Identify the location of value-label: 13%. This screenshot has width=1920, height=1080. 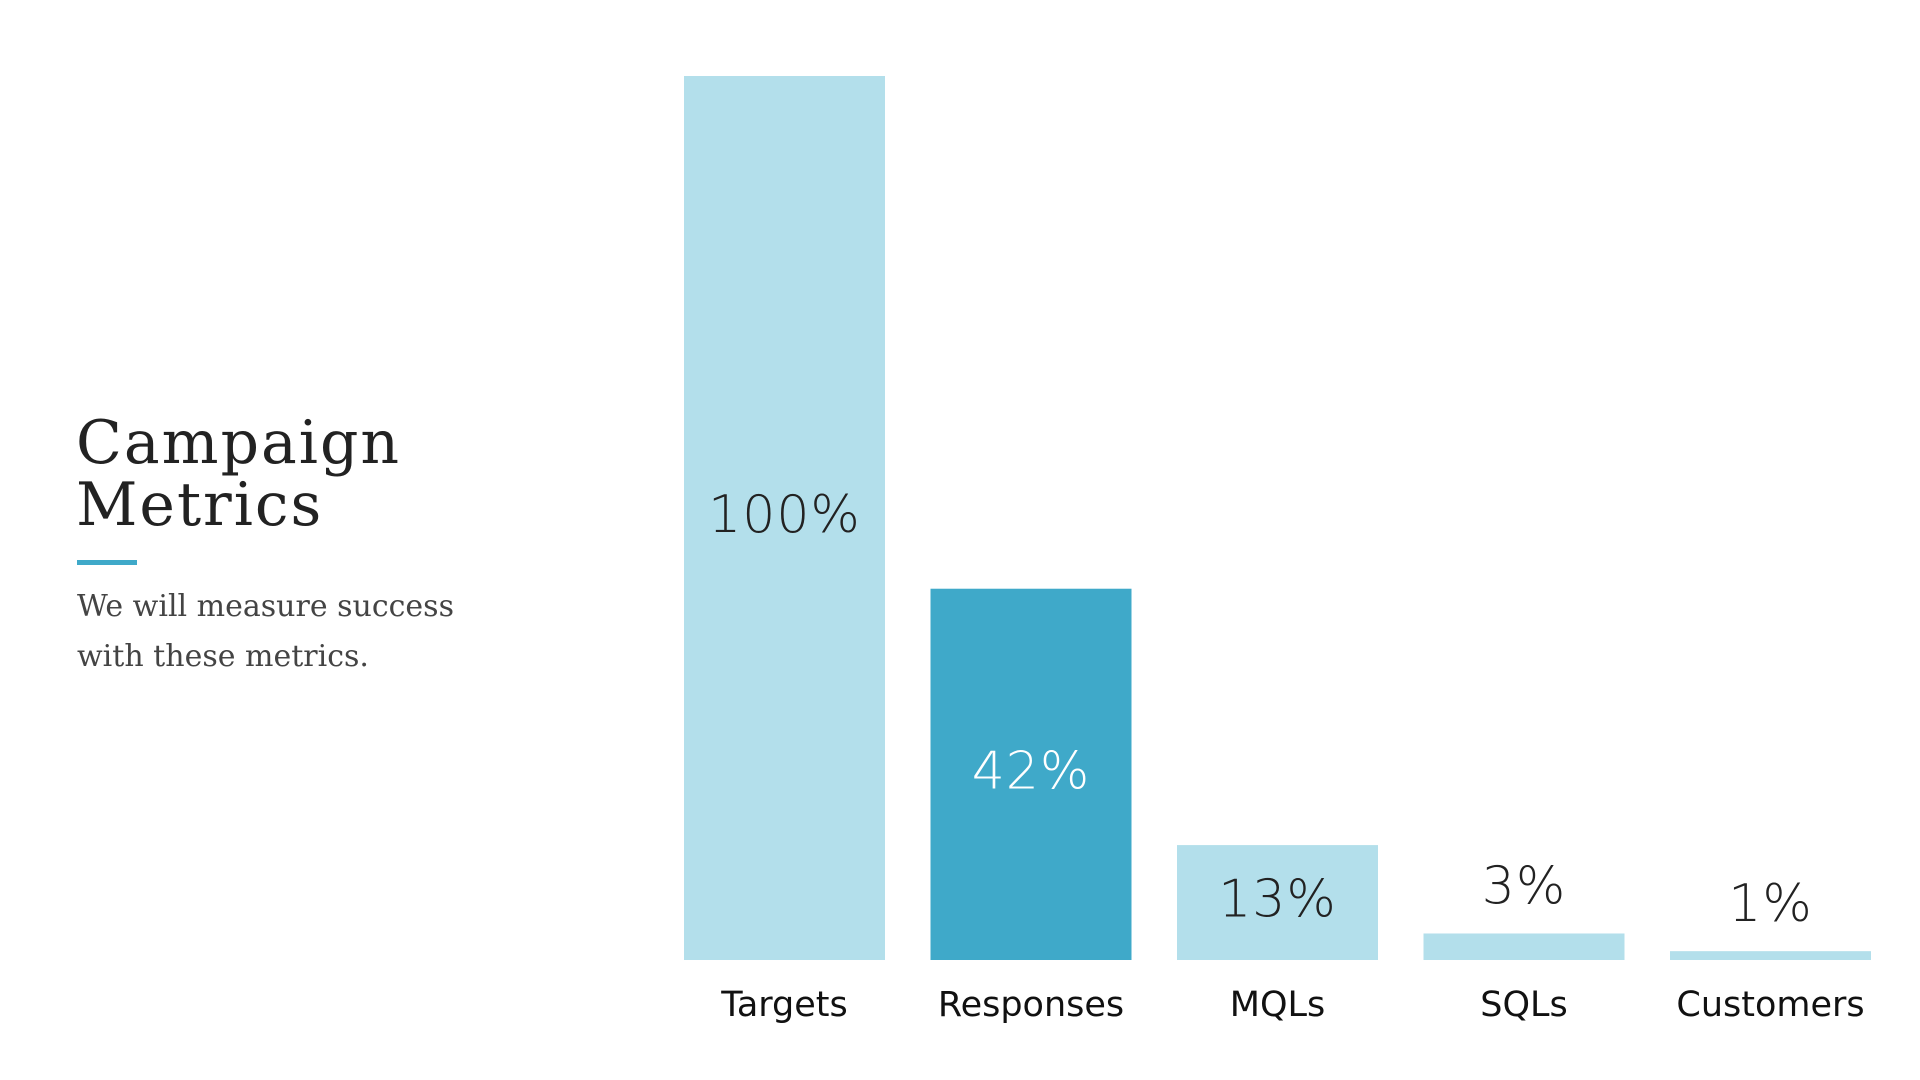
(1277, 900).